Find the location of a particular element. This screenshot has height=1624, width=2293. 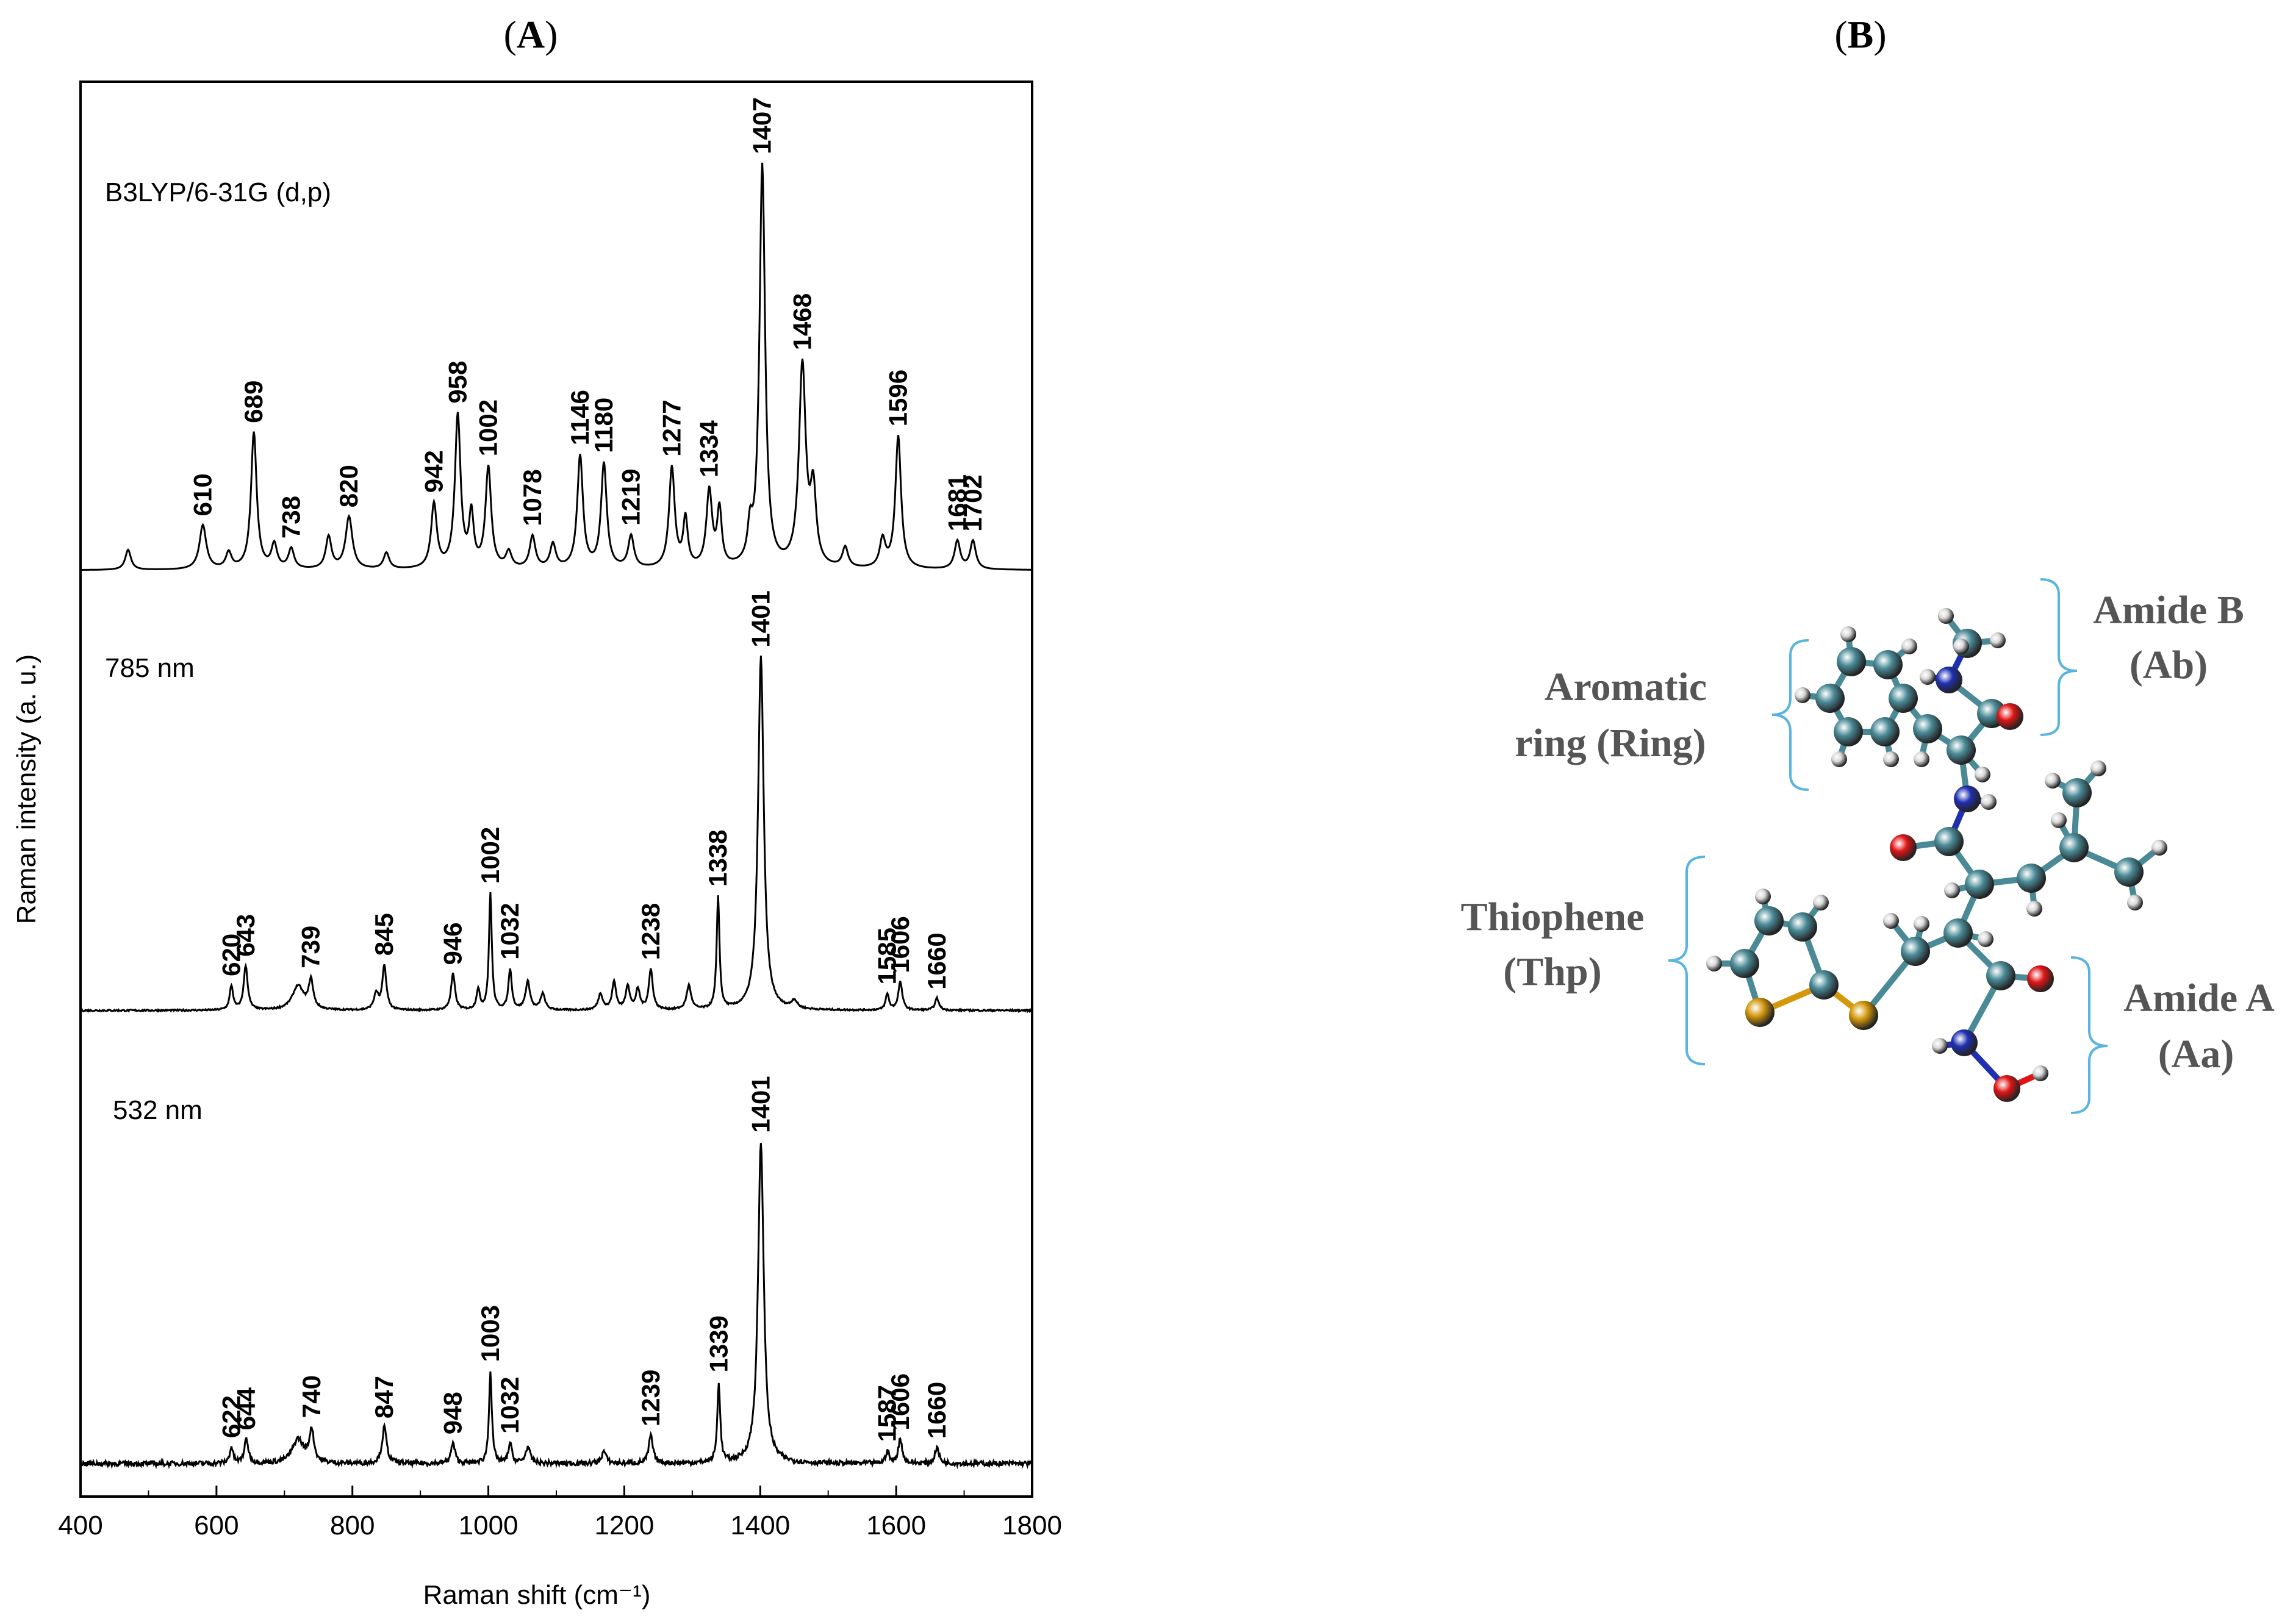

x-tick-label: 1800 is located at coordinates (1032, 1525).